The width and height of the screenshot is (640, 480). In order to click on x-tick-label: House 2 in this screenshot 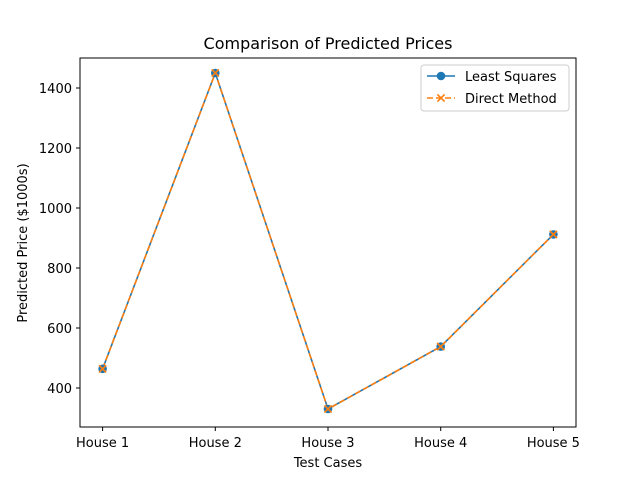, I will do `click(215, 443)`.